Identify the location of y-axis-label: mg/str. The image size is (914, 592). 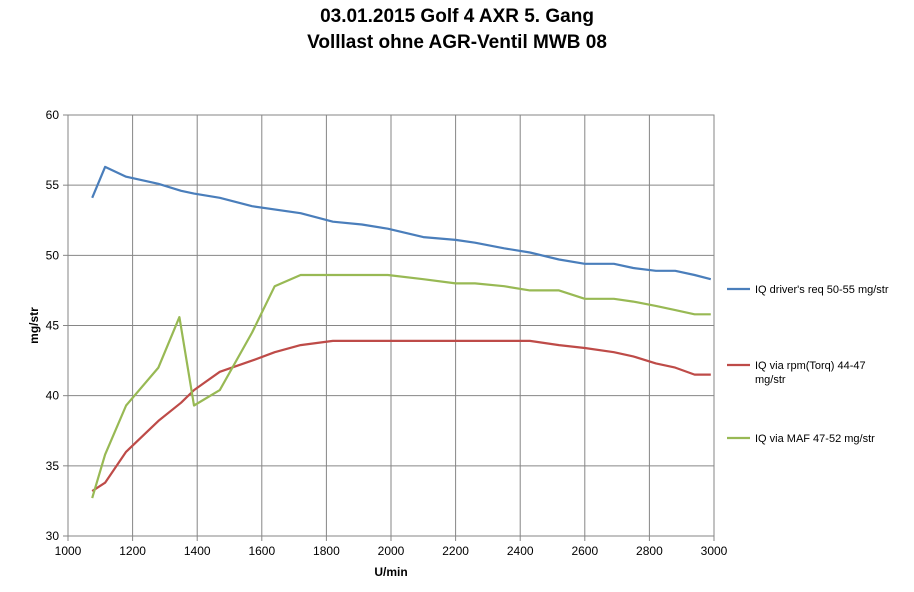
(34, 325).